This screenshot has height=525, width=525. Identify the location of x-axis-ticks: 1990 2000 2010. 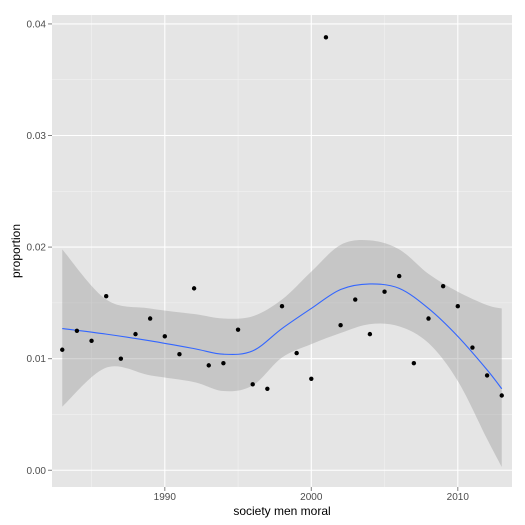
(312, 495).